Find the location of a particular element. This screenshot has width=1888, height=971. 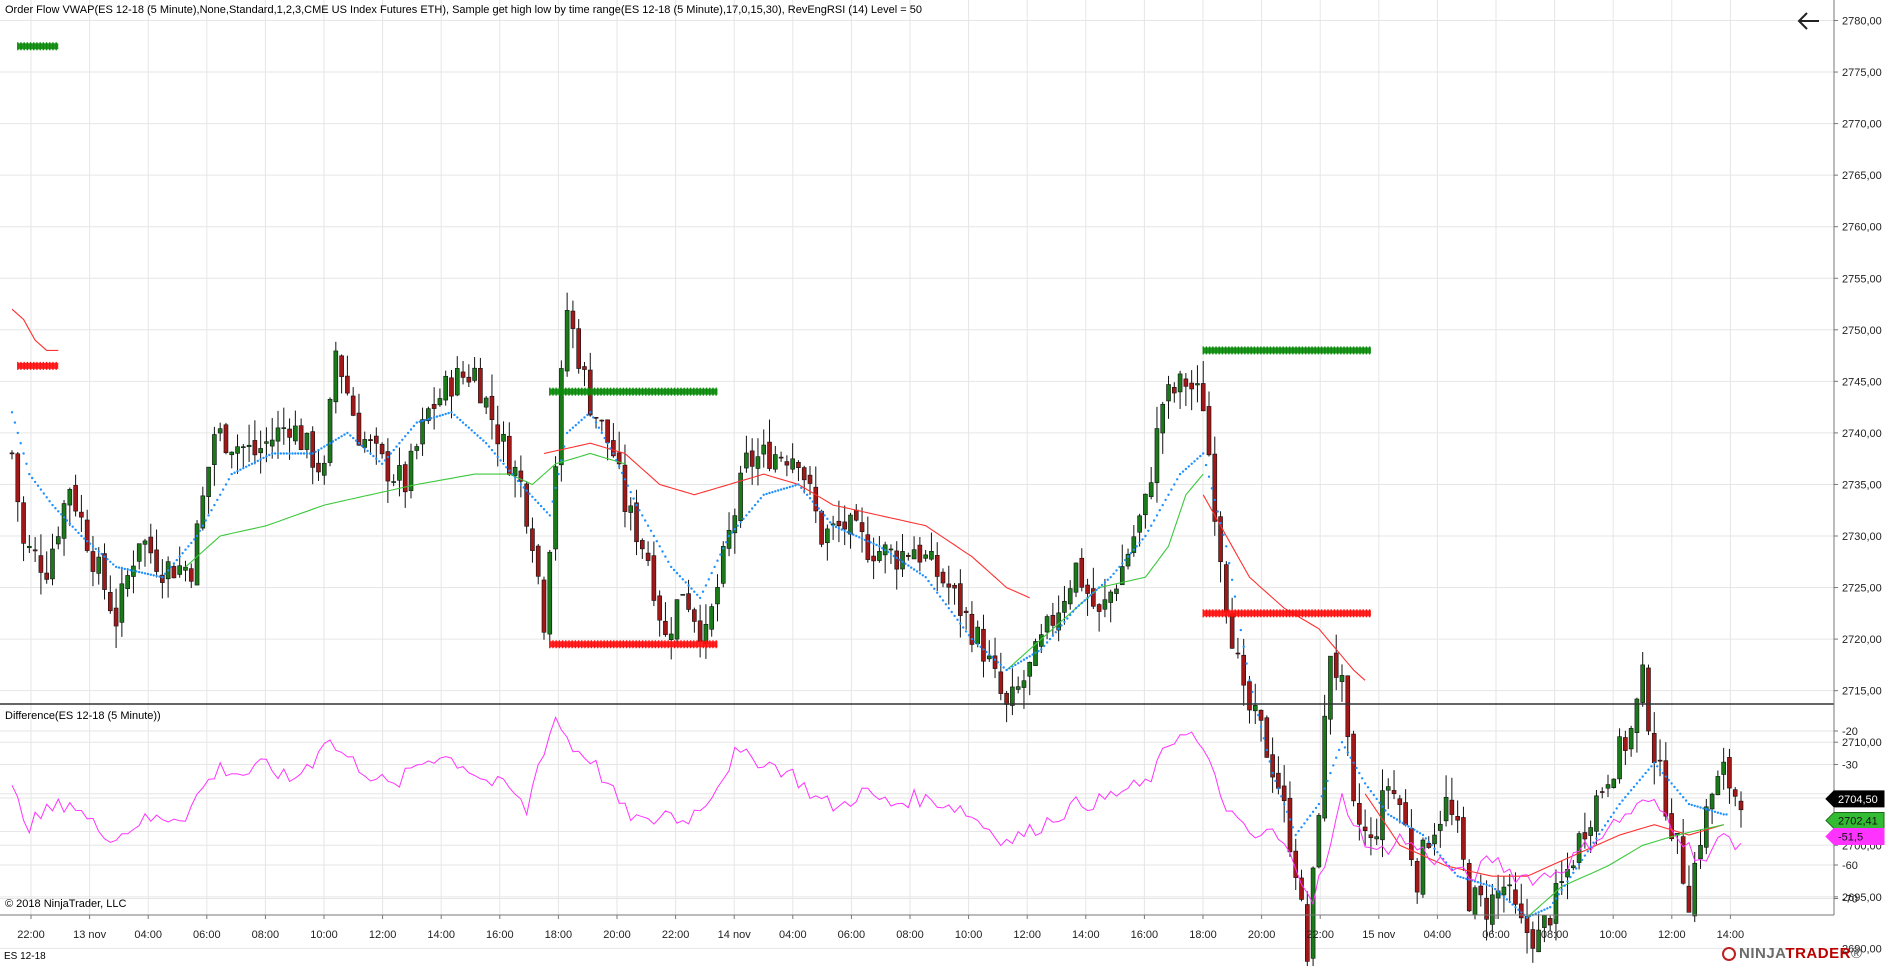

x-tick-label: 14:00 is located at coordinates (1086, 935).